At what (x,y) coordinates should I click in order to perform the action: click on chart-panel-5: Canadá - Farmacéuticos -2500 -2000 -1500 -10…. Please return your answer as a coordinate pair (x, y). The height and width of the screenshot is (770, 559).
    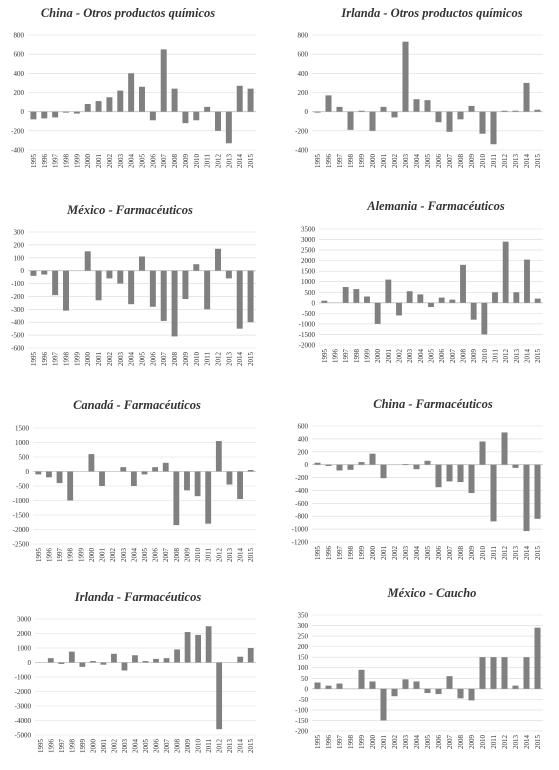
    Looking at the image, I should click on (134, 480).